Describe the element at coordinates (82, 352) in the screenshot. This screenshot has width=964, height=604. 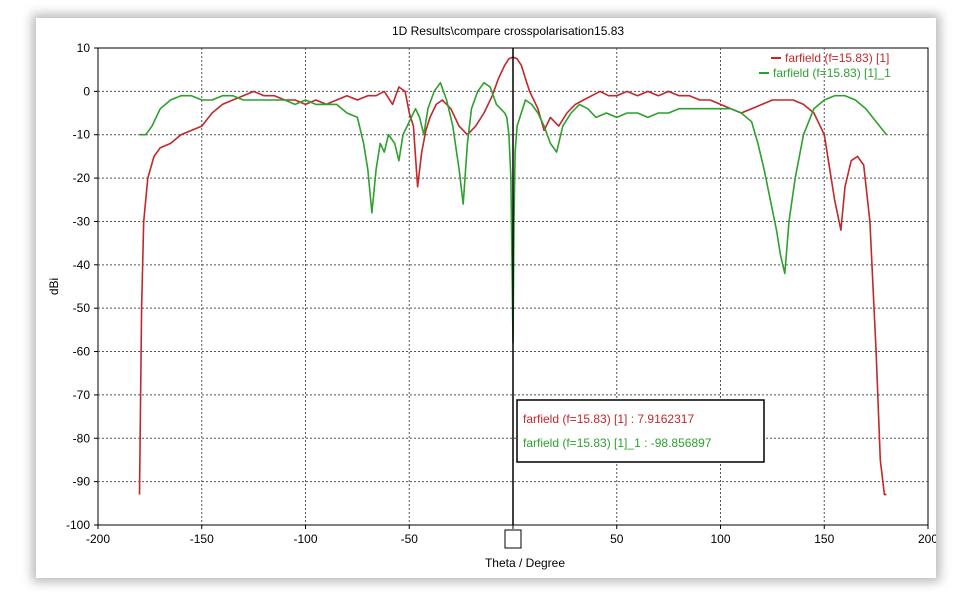
I see `y-tick-label: -60` at that location.